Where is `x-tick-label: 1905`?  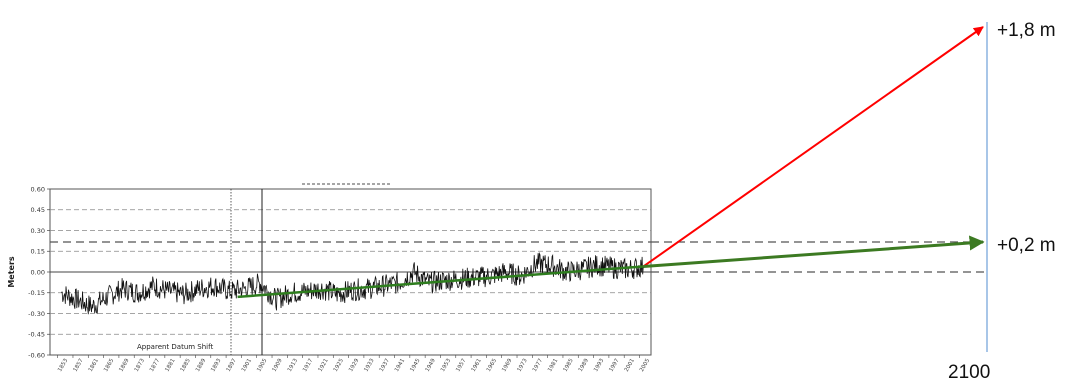
x-tick-label: 1905 is located at coordinates (262, 365).